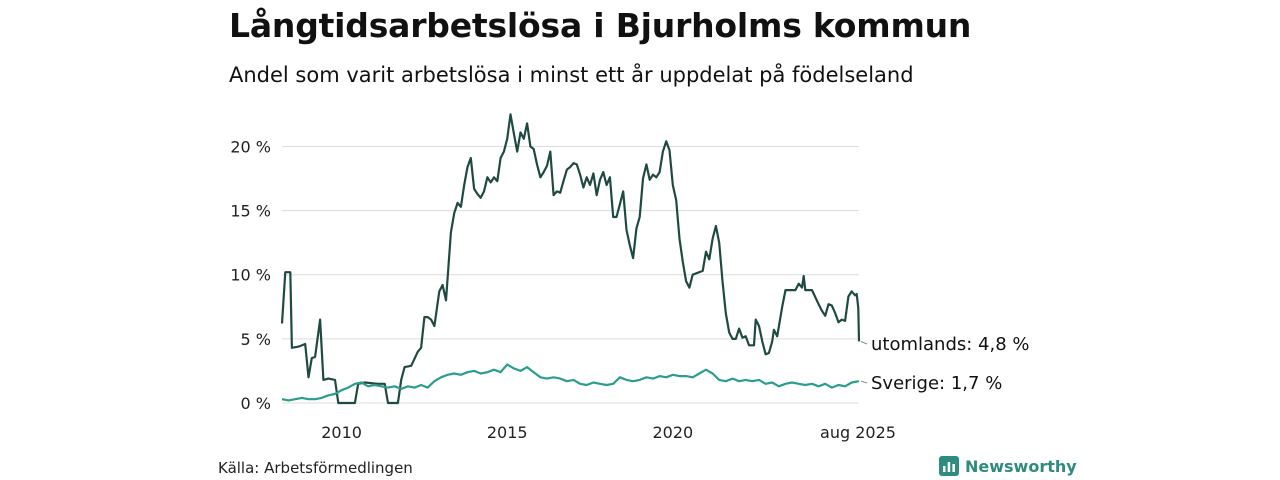  I want to click on y-tick-label: 20 %, so click(250, 146).